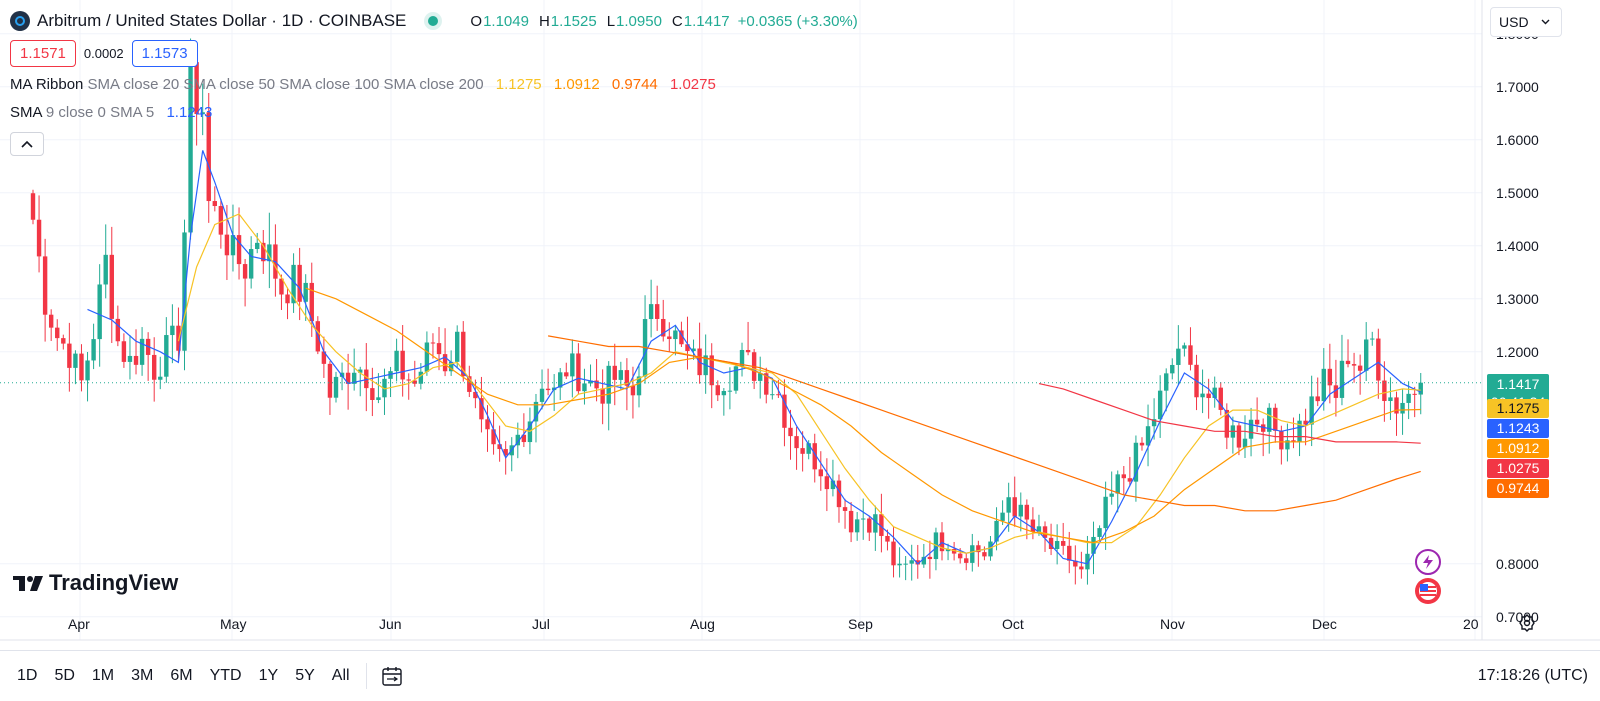 Image resolution: width=1600 pixels, height=701 pixels. I want to click on currency-select: USD, so click(1526, 22).